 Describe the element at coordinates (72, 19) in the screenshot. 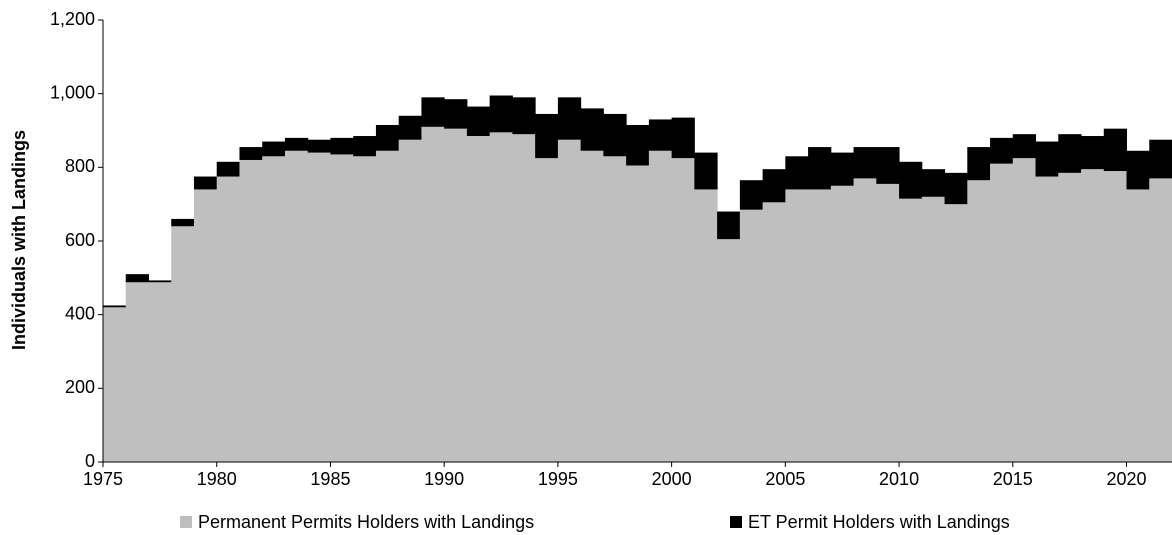

I see `y-tick-label: 1,200` at that location.